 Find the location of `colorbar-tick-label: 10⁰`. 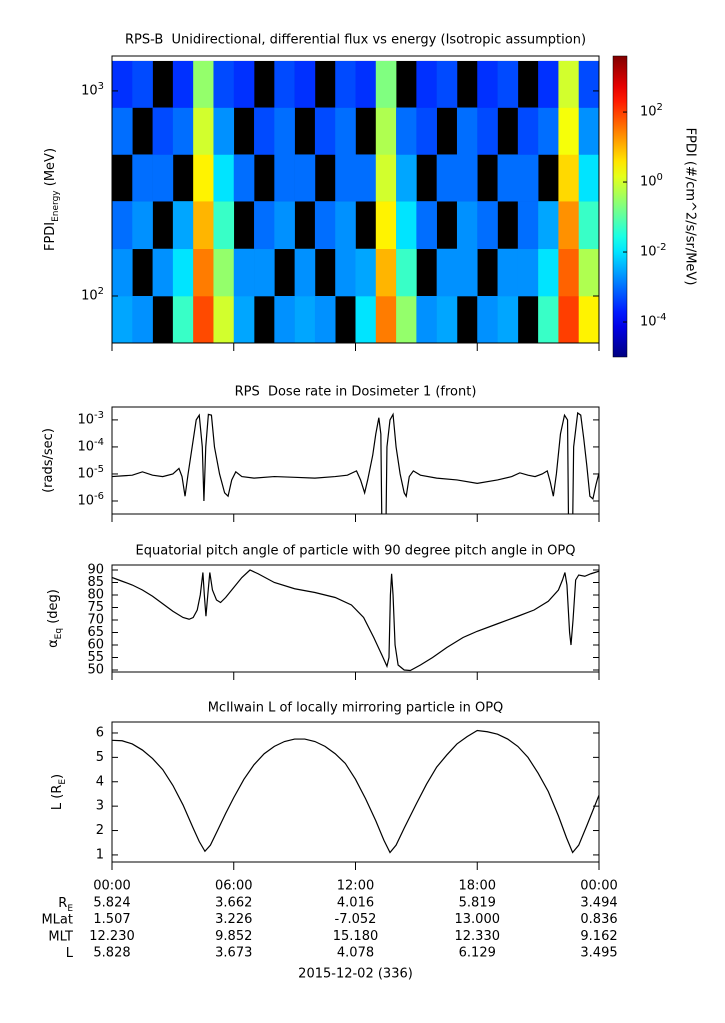

colorbar-tick-label: 10⁰ is located at coordinates (651, 181).